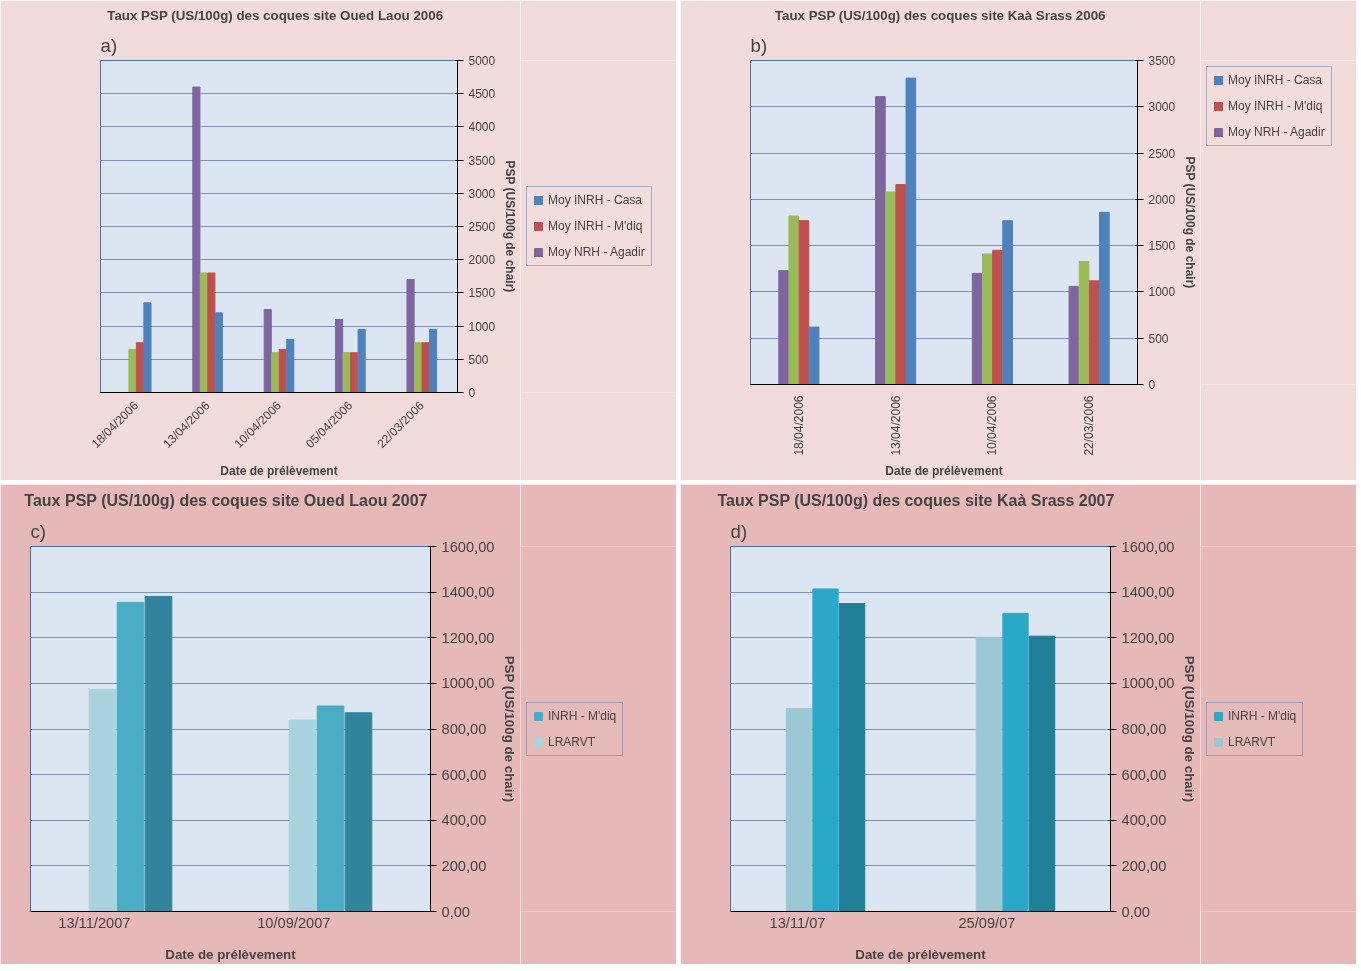 This screenshot has width=1361, height=971. I want to click on y-tick-label: 0, so click(1152, 385).